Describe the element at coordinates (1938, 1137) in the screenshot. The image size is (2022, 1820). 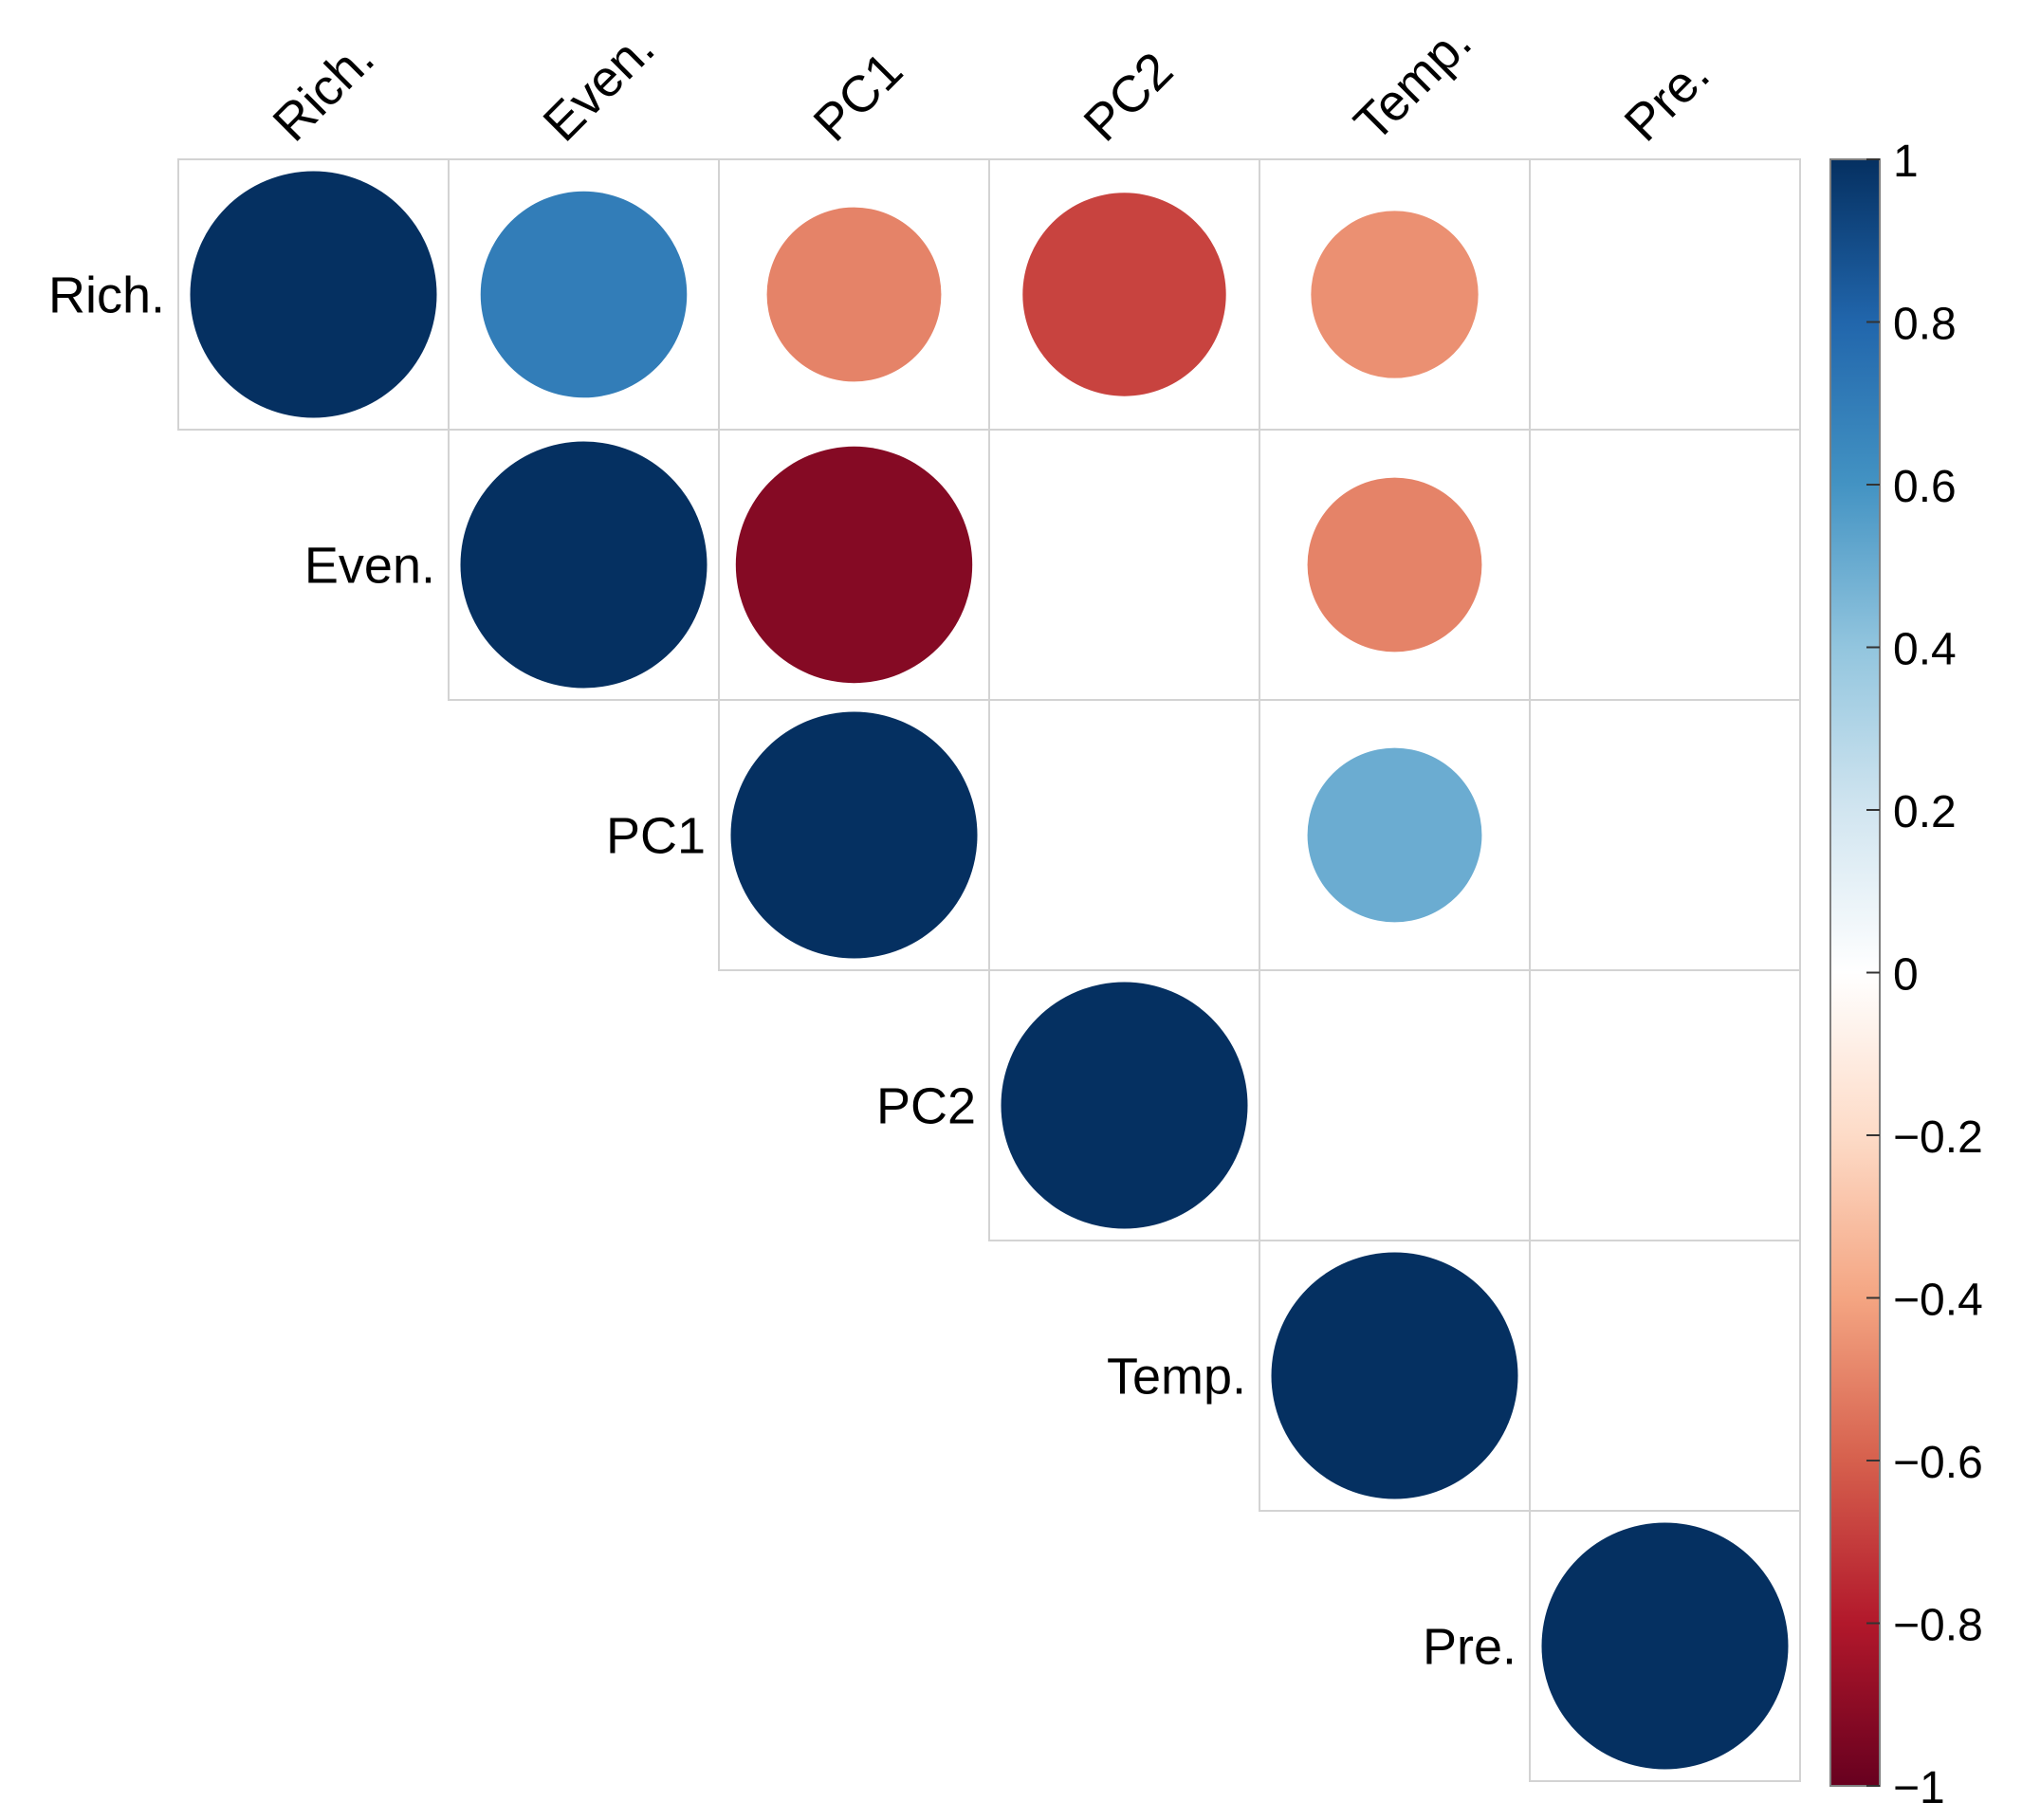
I see `colorbar-tick-label: −0.2` at that location.